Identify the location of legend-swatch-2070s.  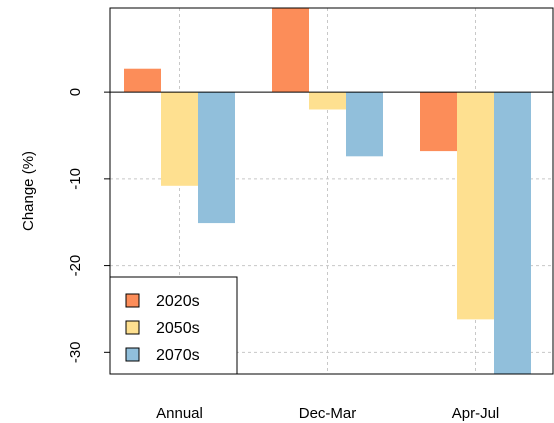
(132, 354).